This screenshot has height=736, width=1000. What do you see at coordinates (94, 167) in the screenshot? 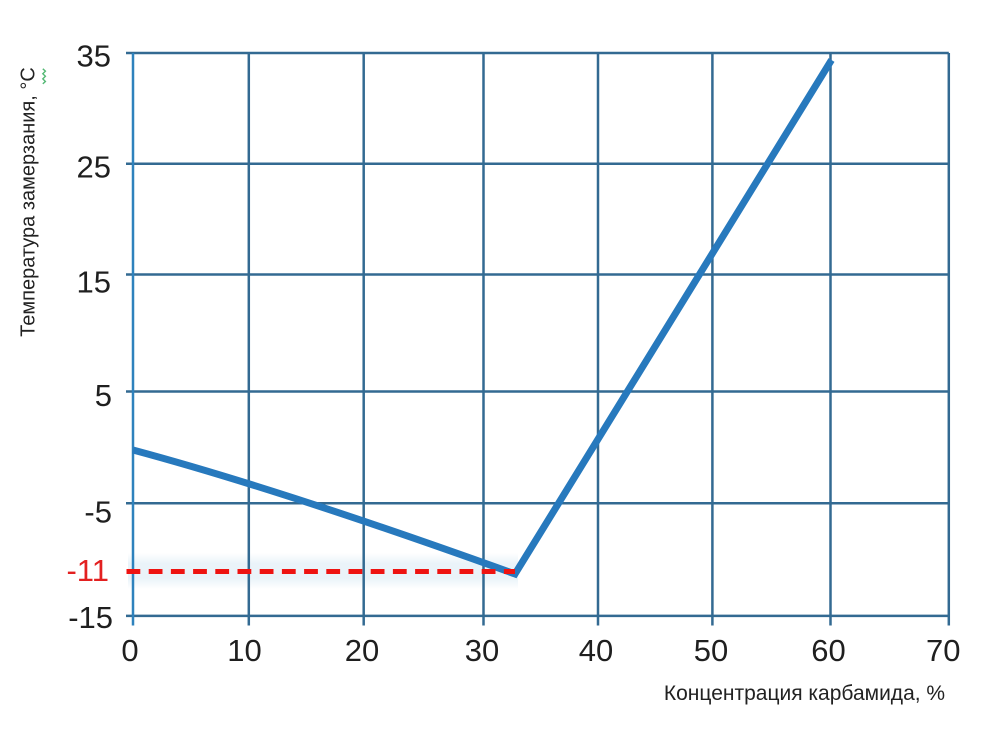
I see `svg-text: 25` at bounding box center [94, 167].